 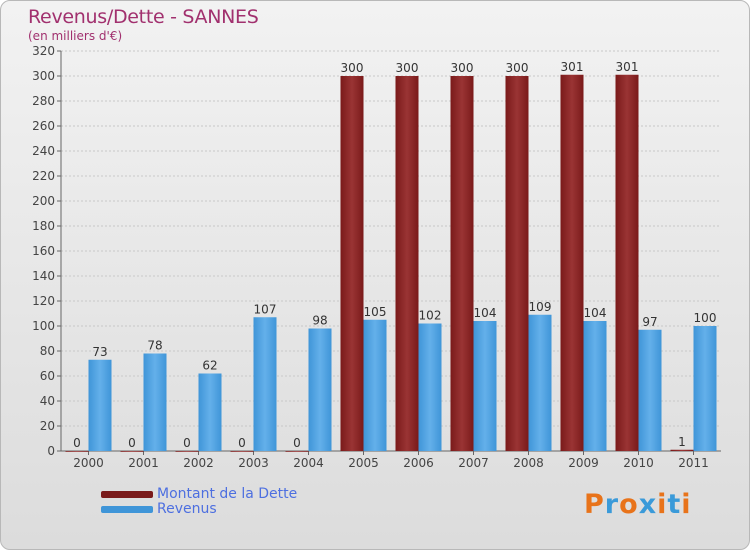 I want to click on x-tick-label: 2000, so click(x=88, y=463).